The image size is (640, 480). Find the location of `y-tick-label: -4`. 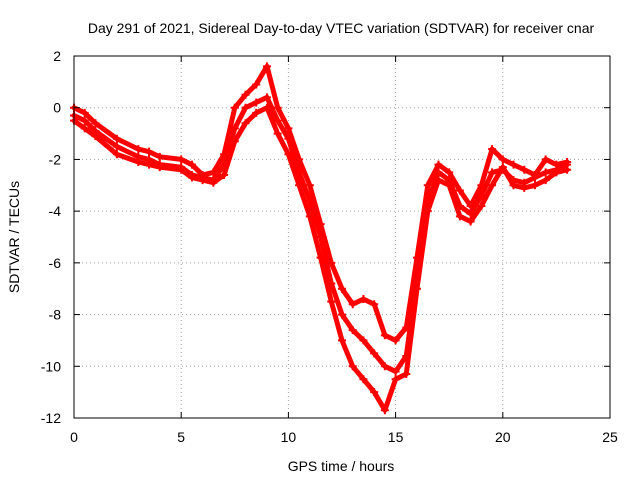

y-tick-label: -4 is located at coordinates (55, 211).